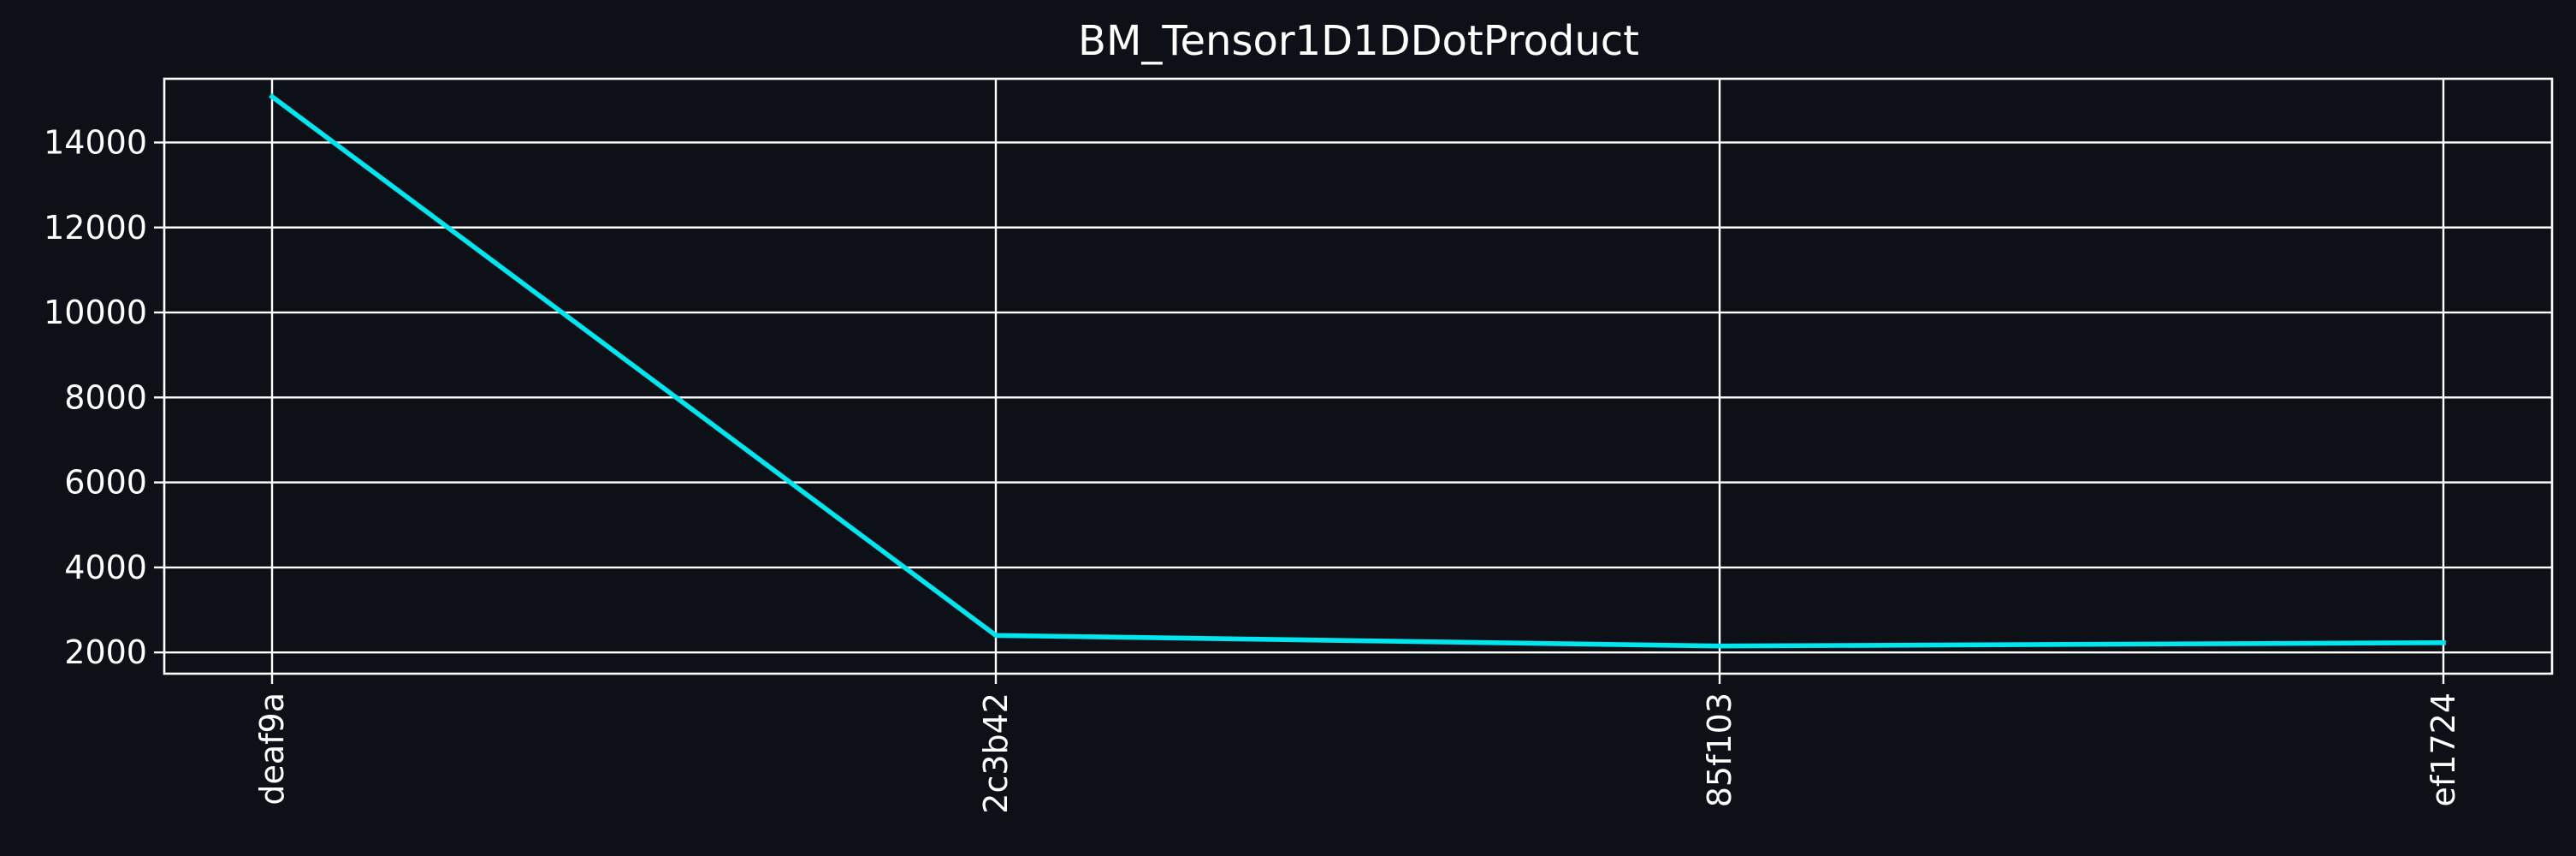 This screenshot has height=856, width=2576. I want to click on chart-title: BM_Tensor1D1DDotProduct, so click(1358, 41).